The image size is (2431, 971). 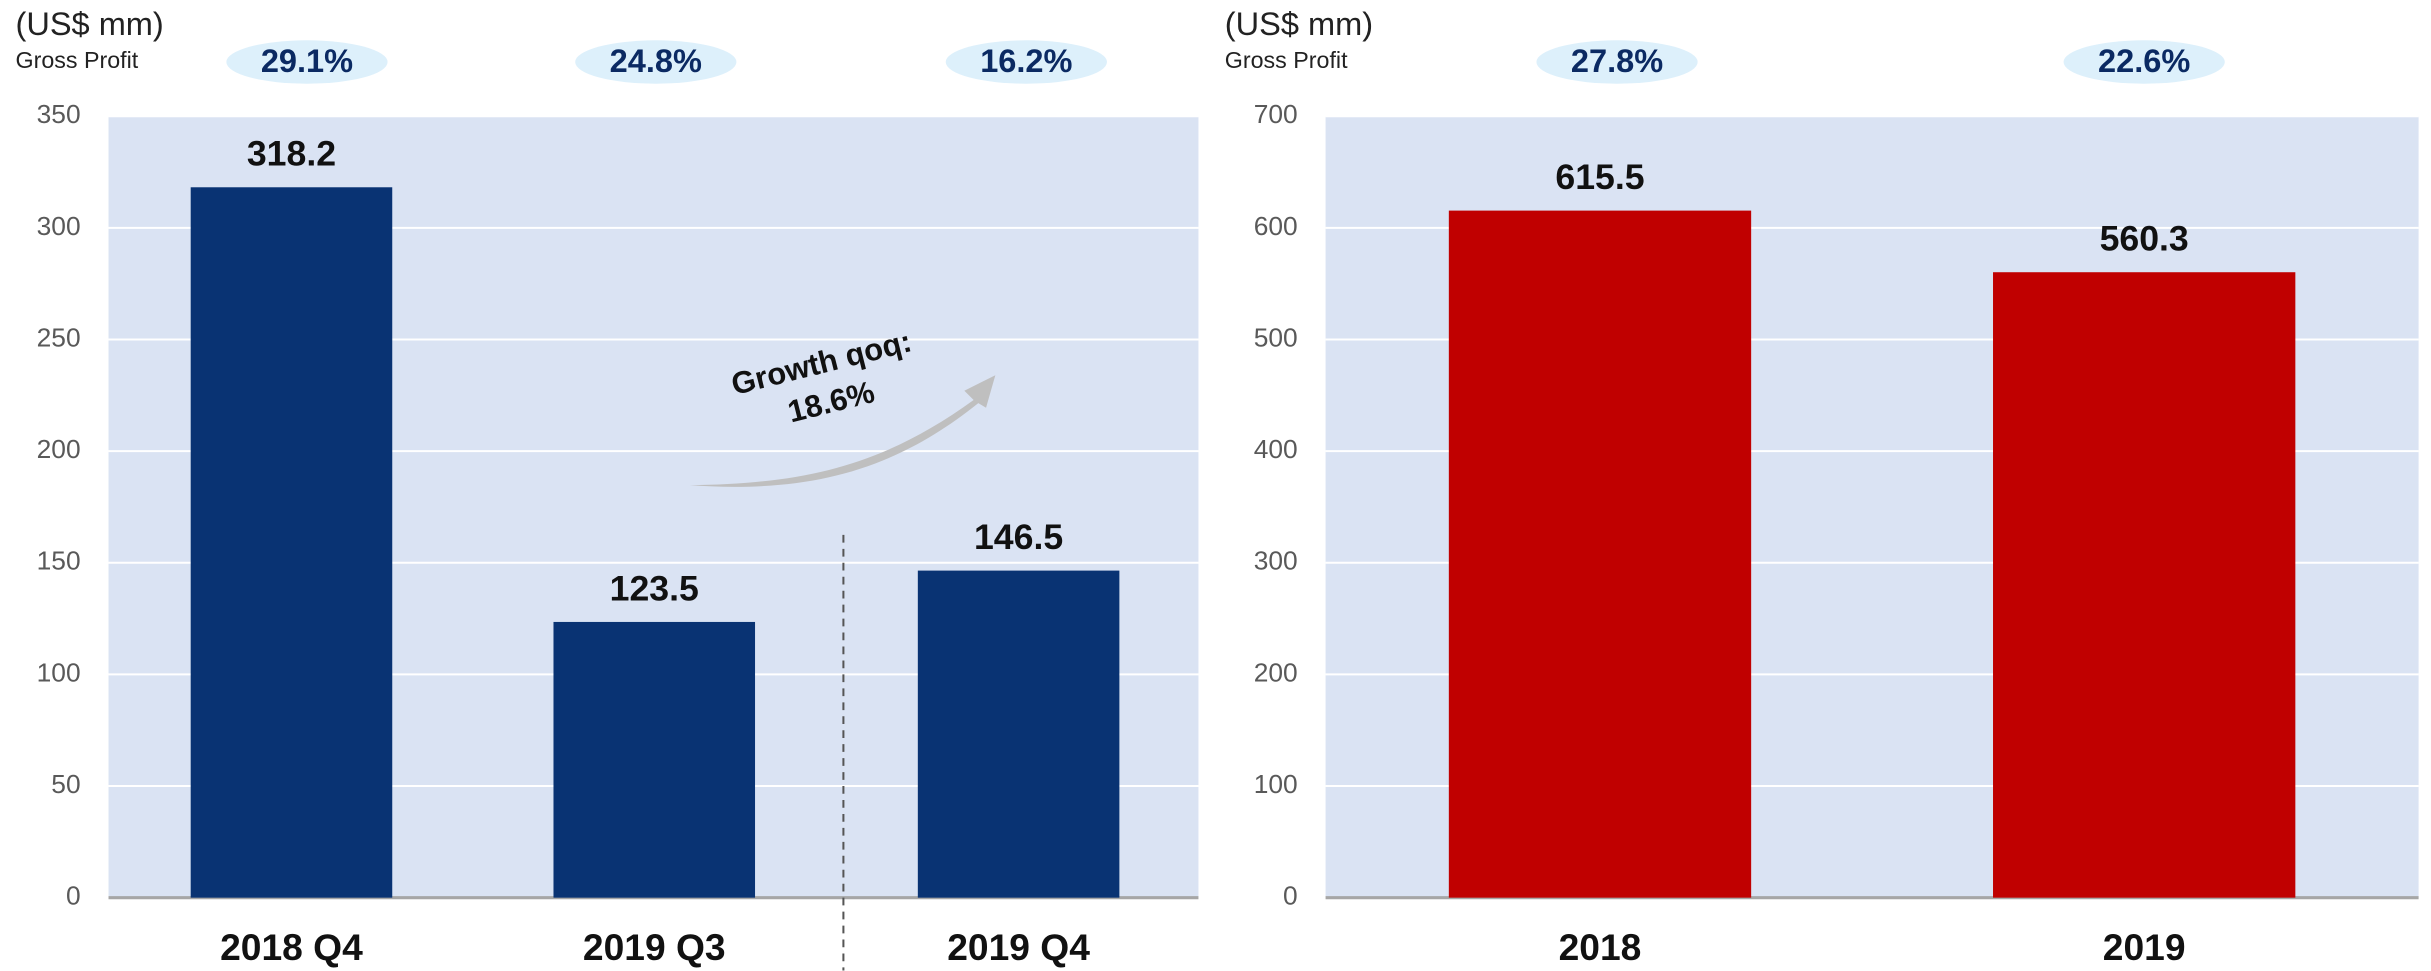 What do you see at coordinates (1600, 947) in the screenshot?
I see `x-tick-label: 2018` at bounding box center [1600, 947].